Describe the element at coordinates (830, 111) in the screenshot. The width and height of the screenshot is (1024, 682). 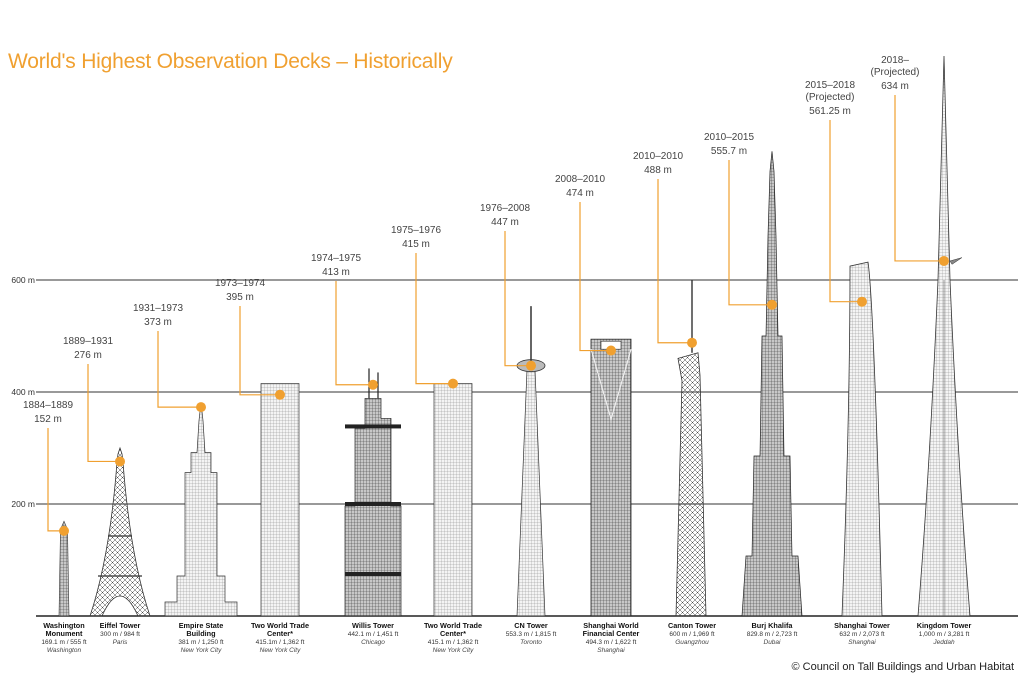
I see `deck-height-label: 561.25 m` at that location.